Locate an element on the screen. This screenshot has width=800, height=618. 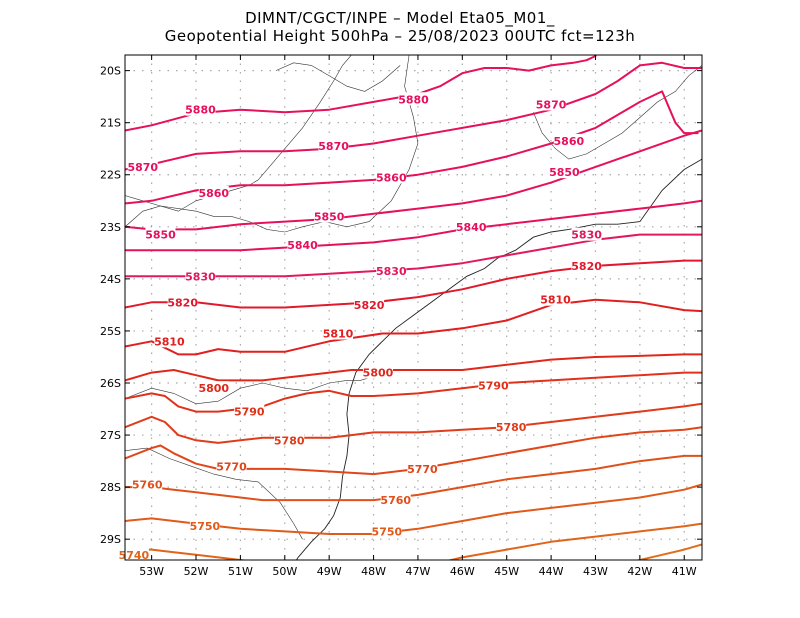
lon-tick-label: 53W is located at coordinates (151, 571).